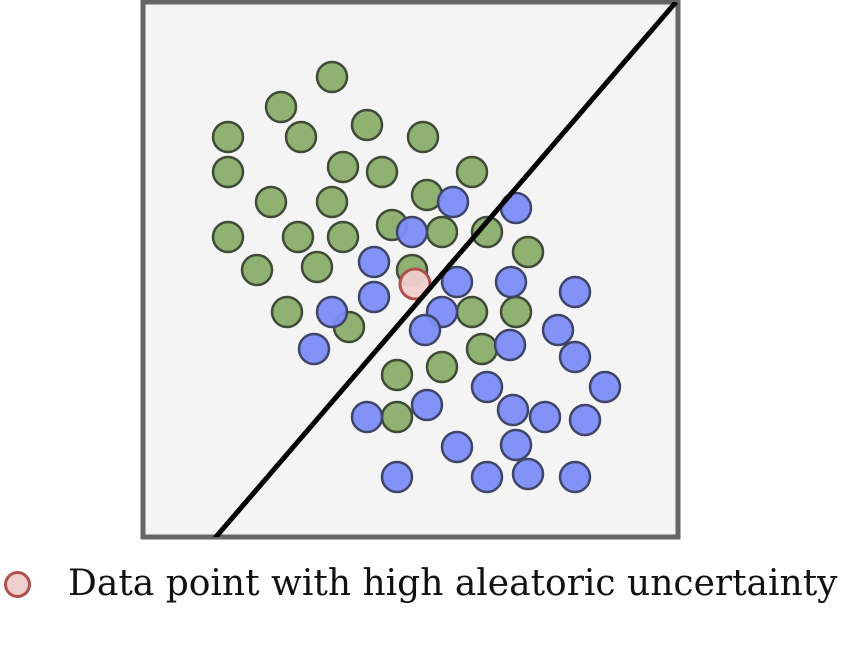 This screenshot has width=853, height=645. I want to click on high-uncertainty-point, so click(415, 284).